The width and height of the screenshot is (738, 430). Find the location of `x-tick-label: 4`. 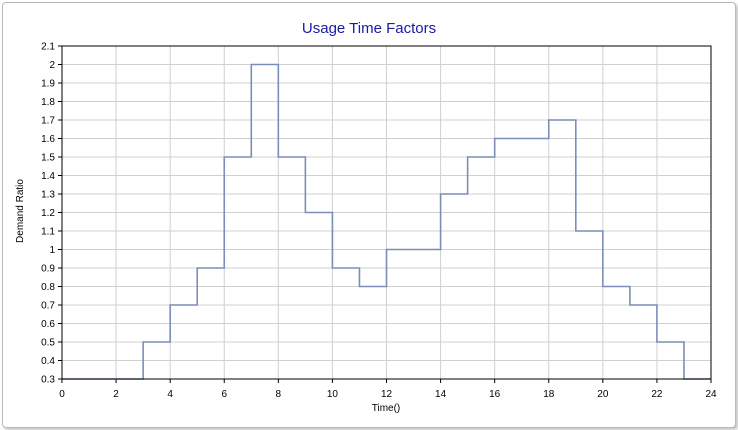

x-tick-label: 4 is located at coordinates (170, 394).